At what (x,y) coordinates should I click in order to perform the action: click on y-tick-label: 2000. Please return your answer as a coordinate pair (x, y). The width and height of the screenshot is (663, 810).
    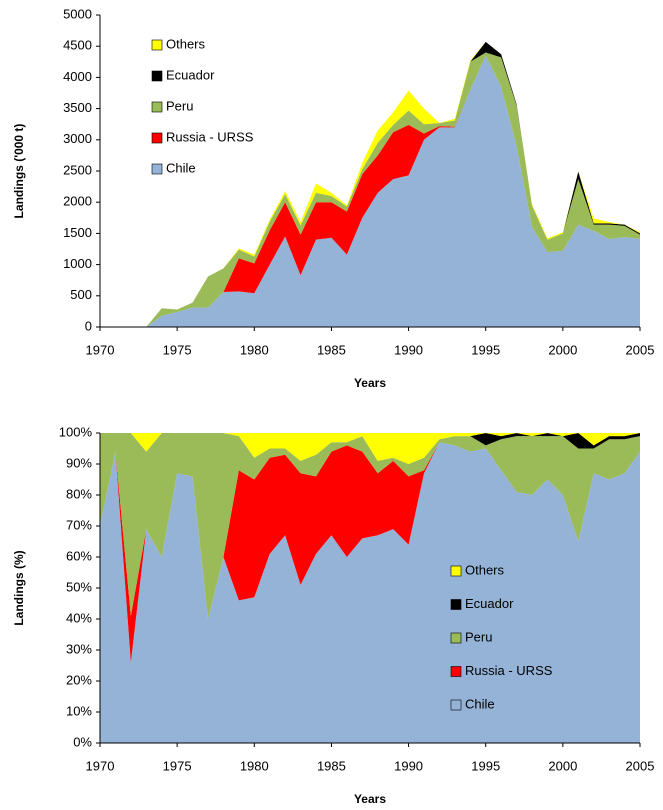
    Looking at the image, I should click on (77, 201).